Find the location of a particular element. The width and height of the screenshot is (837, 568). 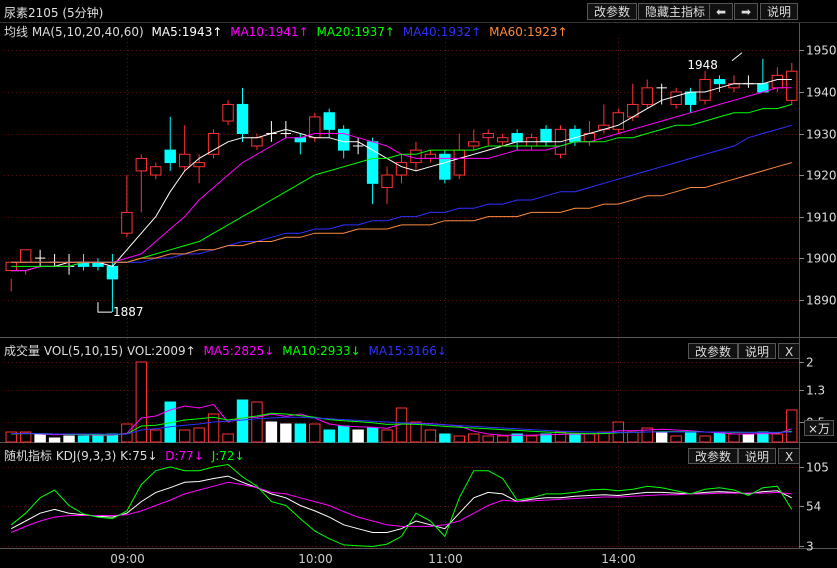

scroll-left-button: ⬅ is located at coordinates (721, 11).